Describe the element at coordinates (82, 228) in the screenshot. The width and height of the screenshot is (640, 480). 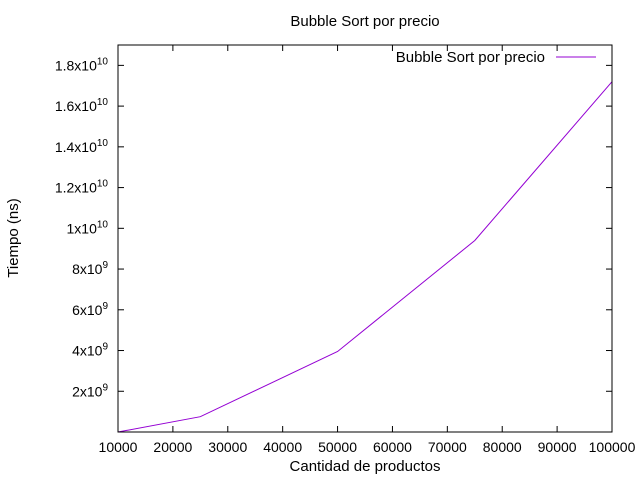
I see `y-tick-mantissa: 1x10` at that location.